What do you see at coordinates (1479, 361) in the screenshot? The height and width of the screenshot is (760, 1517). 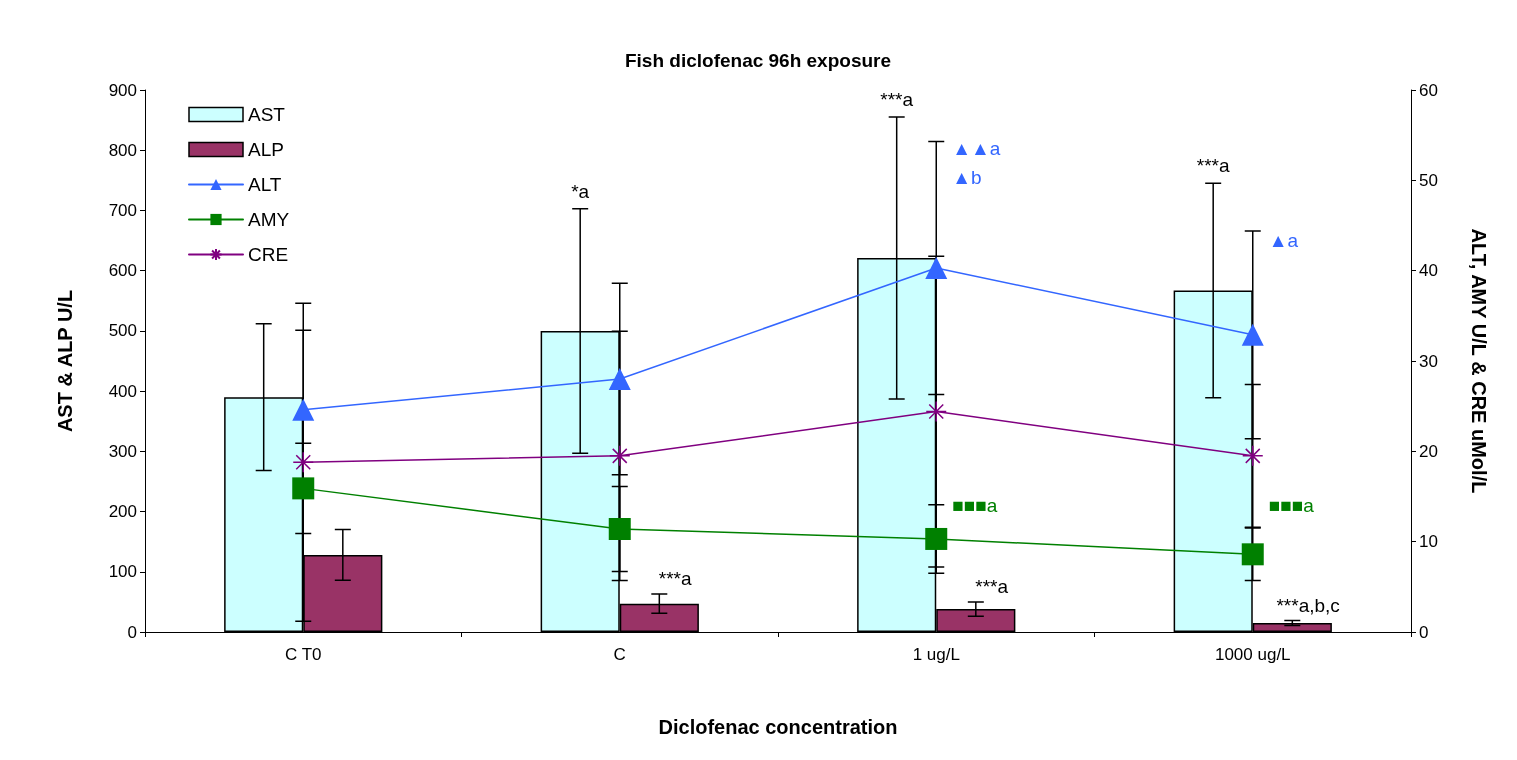 I see `y2-axis-title: ALT, AMY U/L & CRE uMol/L` at bounding box center [1479, 361].